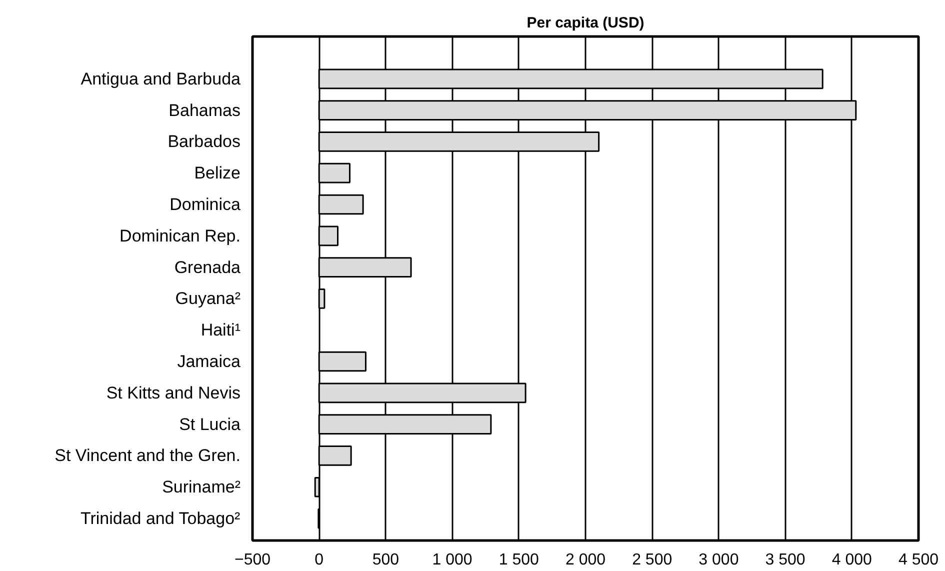 Image resolution: width=945 pixels, height=571 pixels. What do you see at coordinates (652, 560) in the screenshot?
I see `x-tick-label: 2 500` at bounding box center [652, 560].